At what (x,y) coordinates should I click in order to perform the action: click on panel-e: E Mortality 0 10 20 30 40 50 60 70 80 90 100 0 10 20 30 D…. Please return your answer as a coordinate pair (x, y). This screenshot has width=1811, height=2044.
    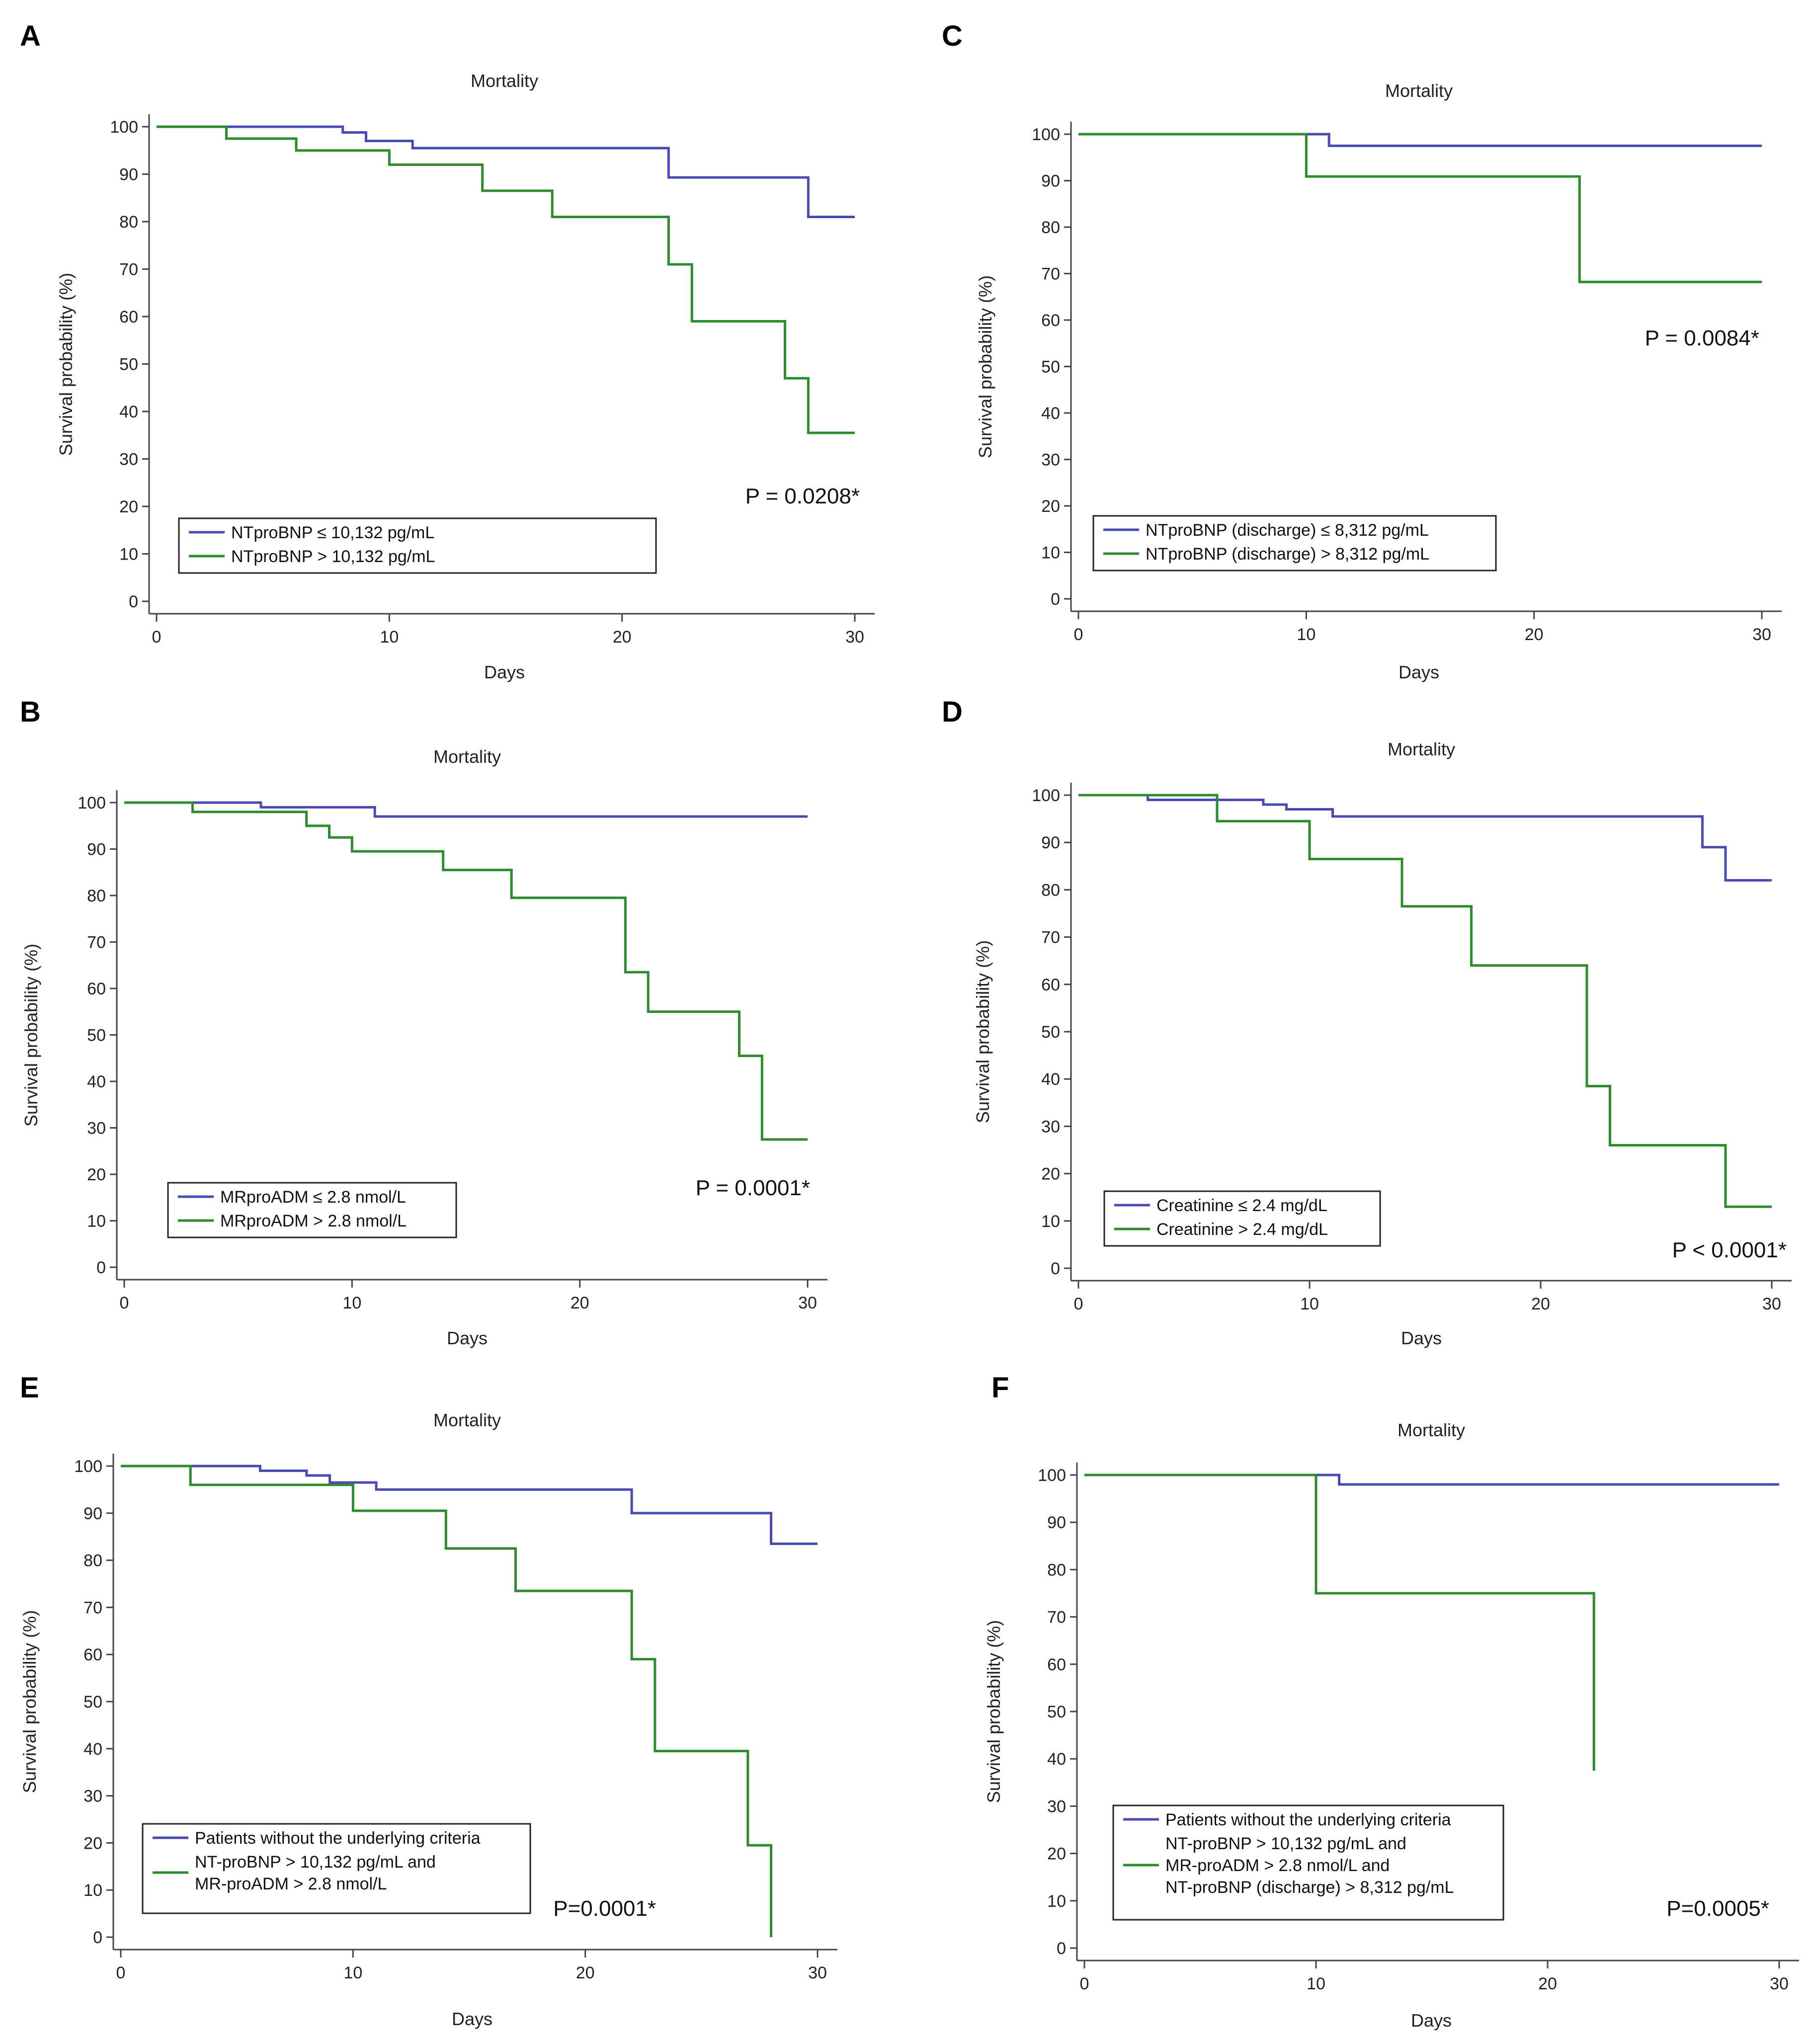
    Looking at the image, I should click on (428, 1701).